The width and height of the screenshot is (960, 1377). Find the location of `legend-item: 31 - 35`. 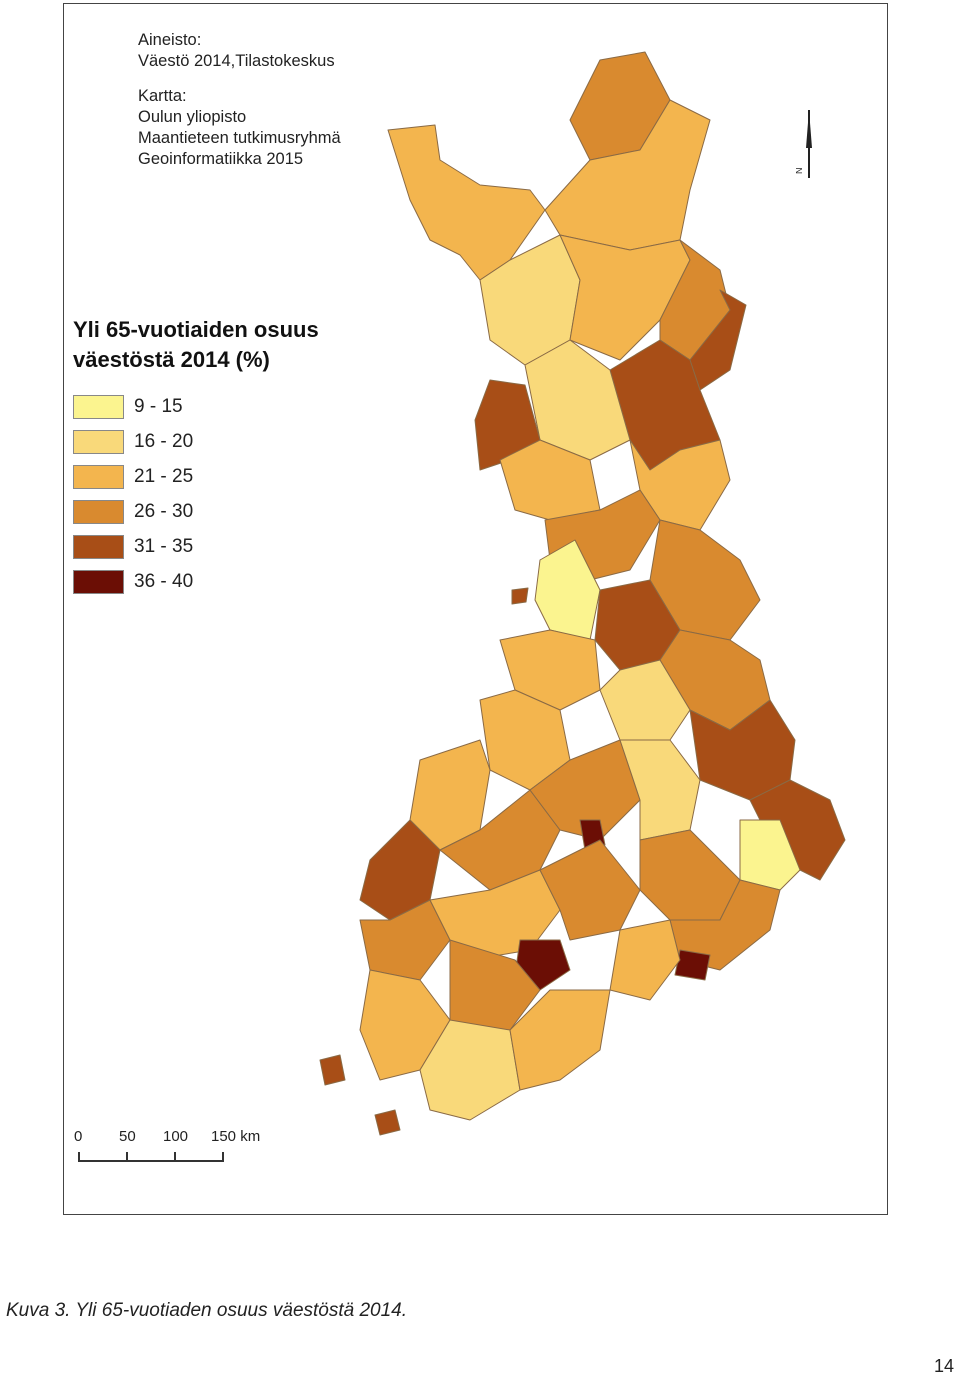

legend-item: 31 - 35 is located at coordinates (223, 546).